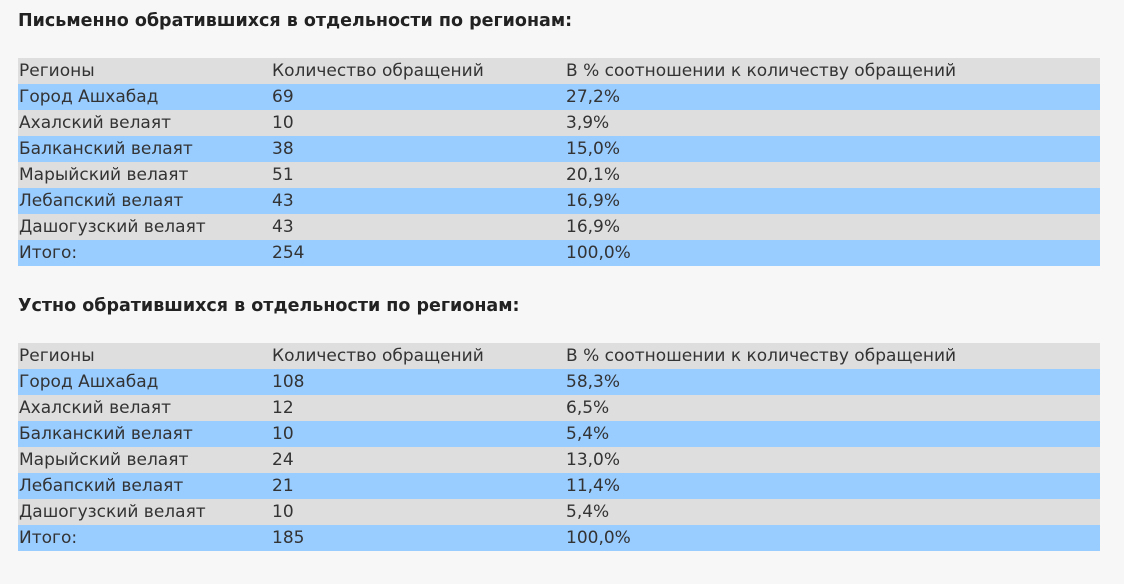 The image size is (1124, 584). Describe the element at coordinates (559, 227) in the screenshot. I see `table-row: Дашогузский велаят 43 16,9%` at that location.